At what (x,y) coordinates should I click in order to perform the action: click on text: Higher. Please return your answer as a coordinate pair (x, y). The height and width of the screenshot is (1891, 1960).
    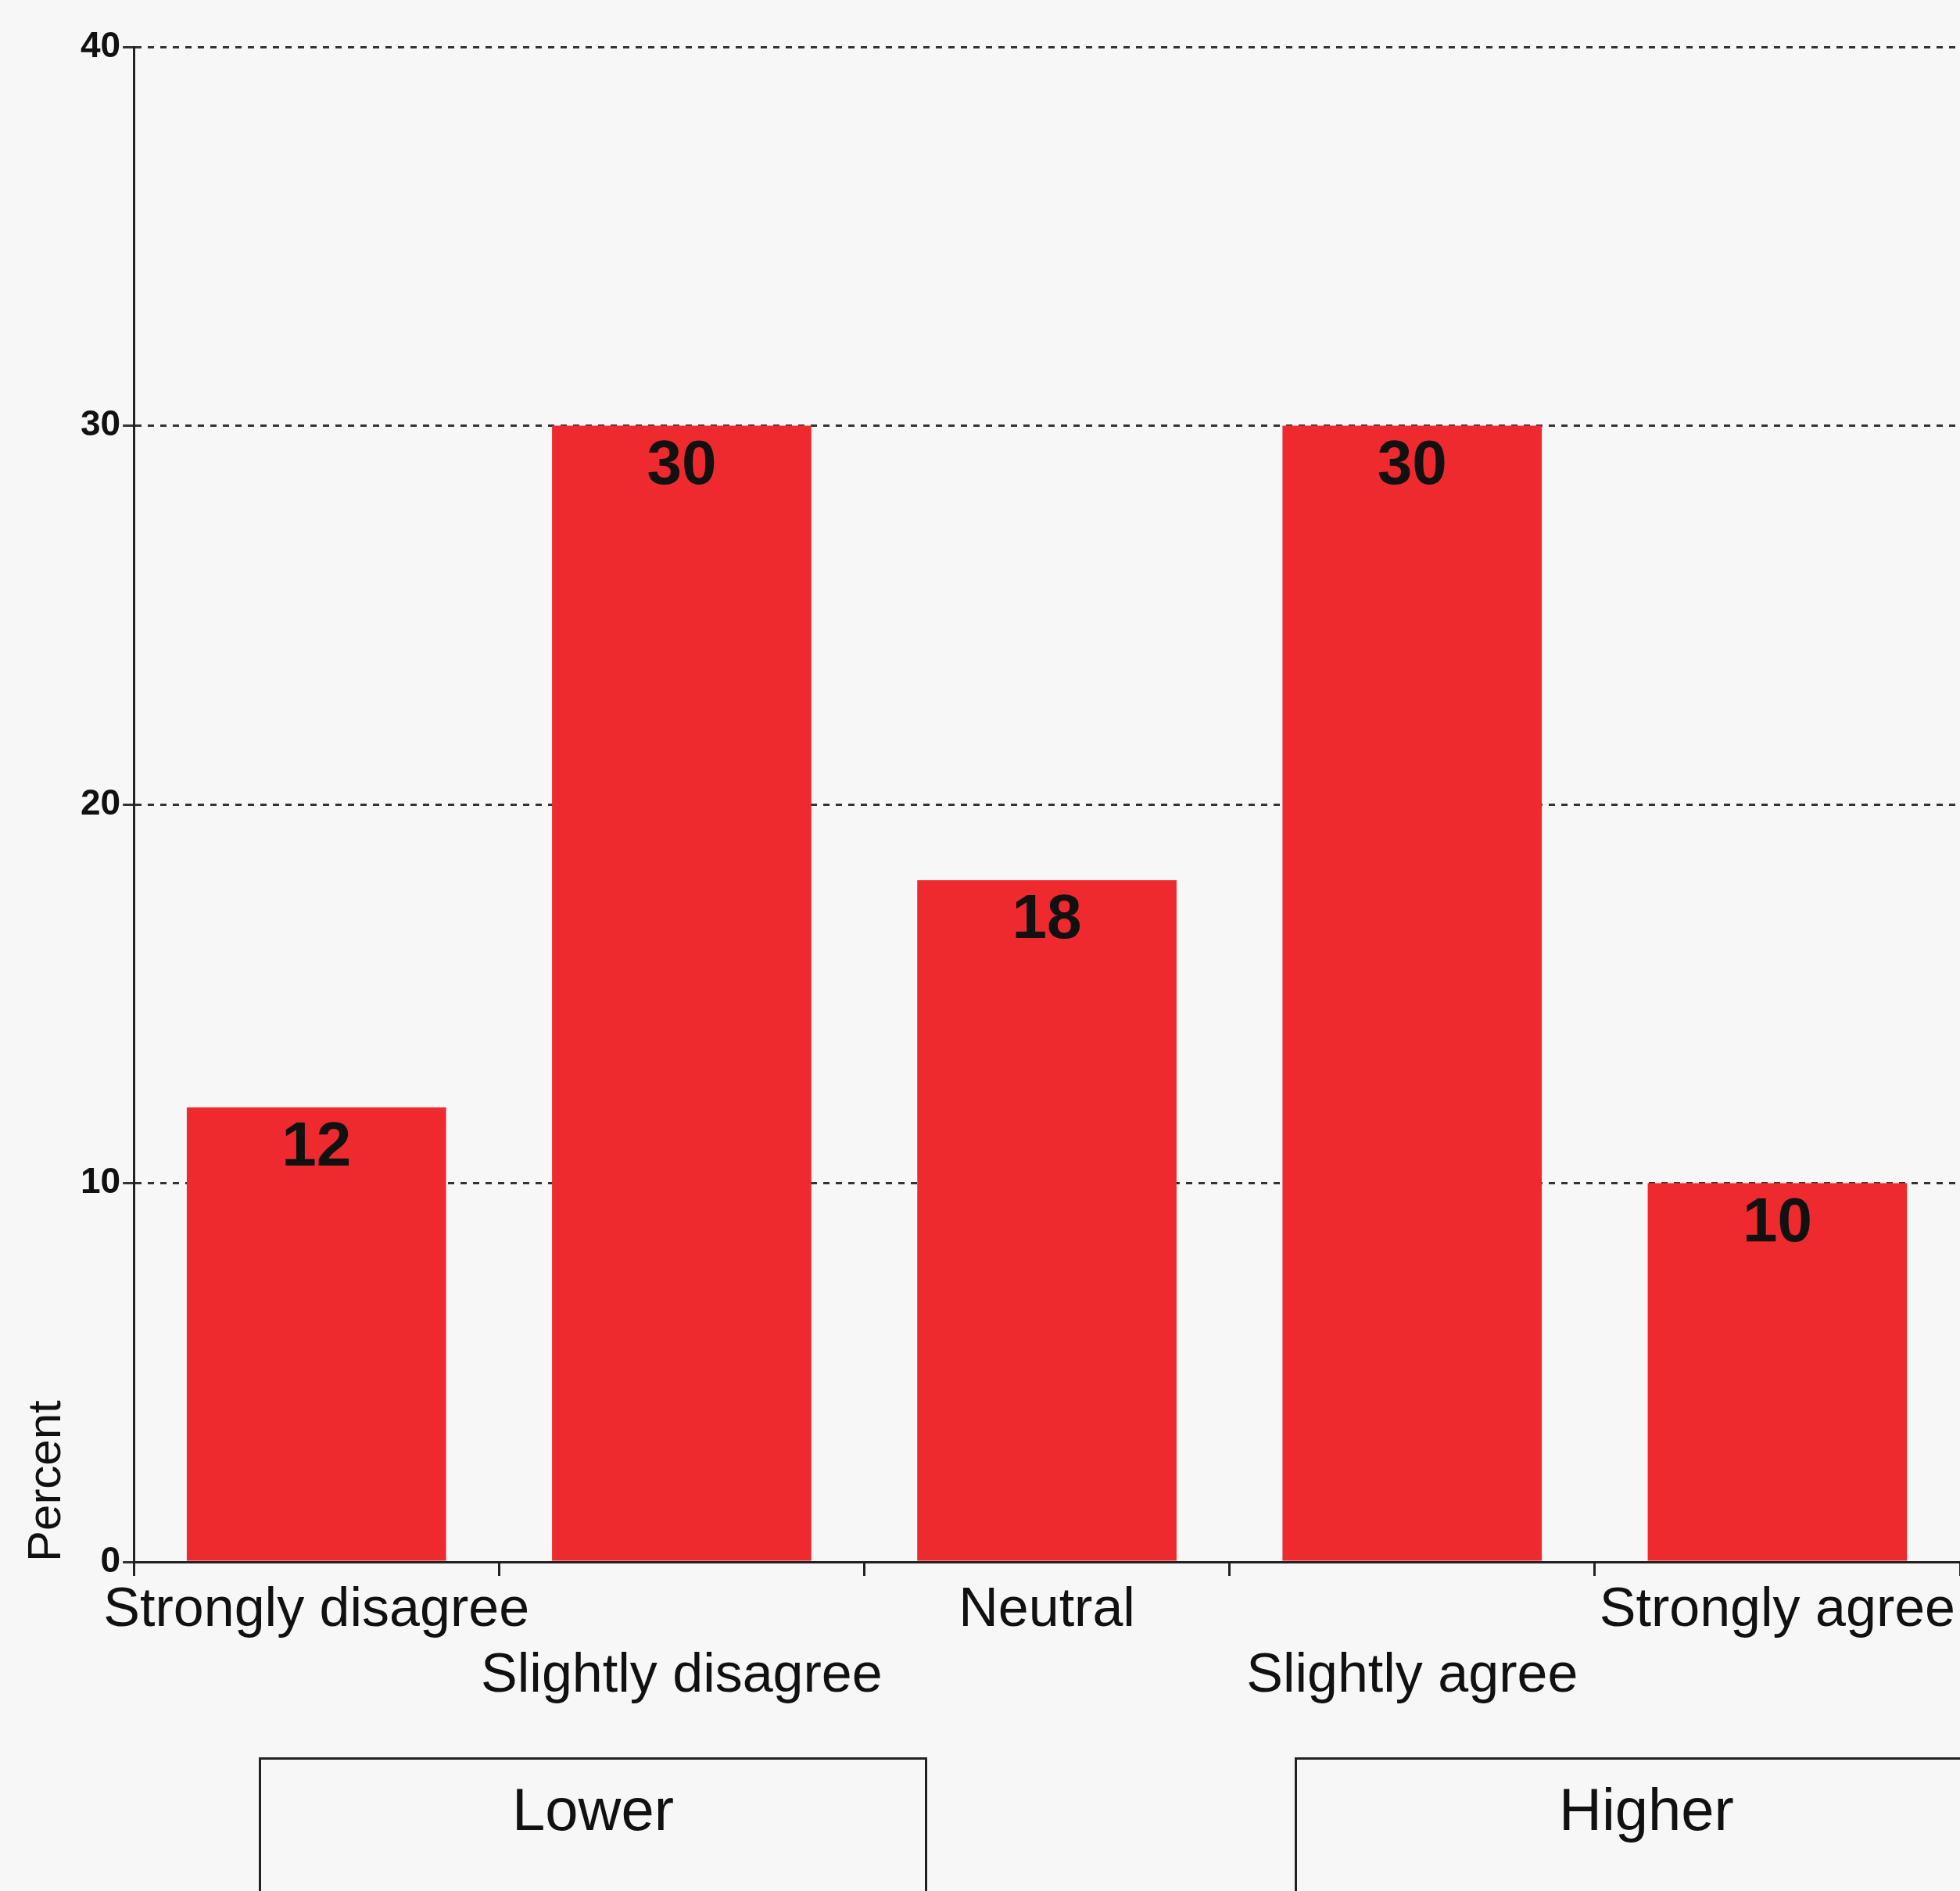
    Looking at the image, I should click on (1627, 1824).